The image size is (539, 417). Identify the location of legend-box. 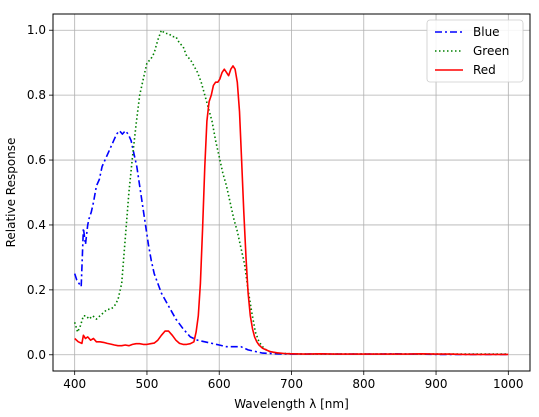
(475, 51).